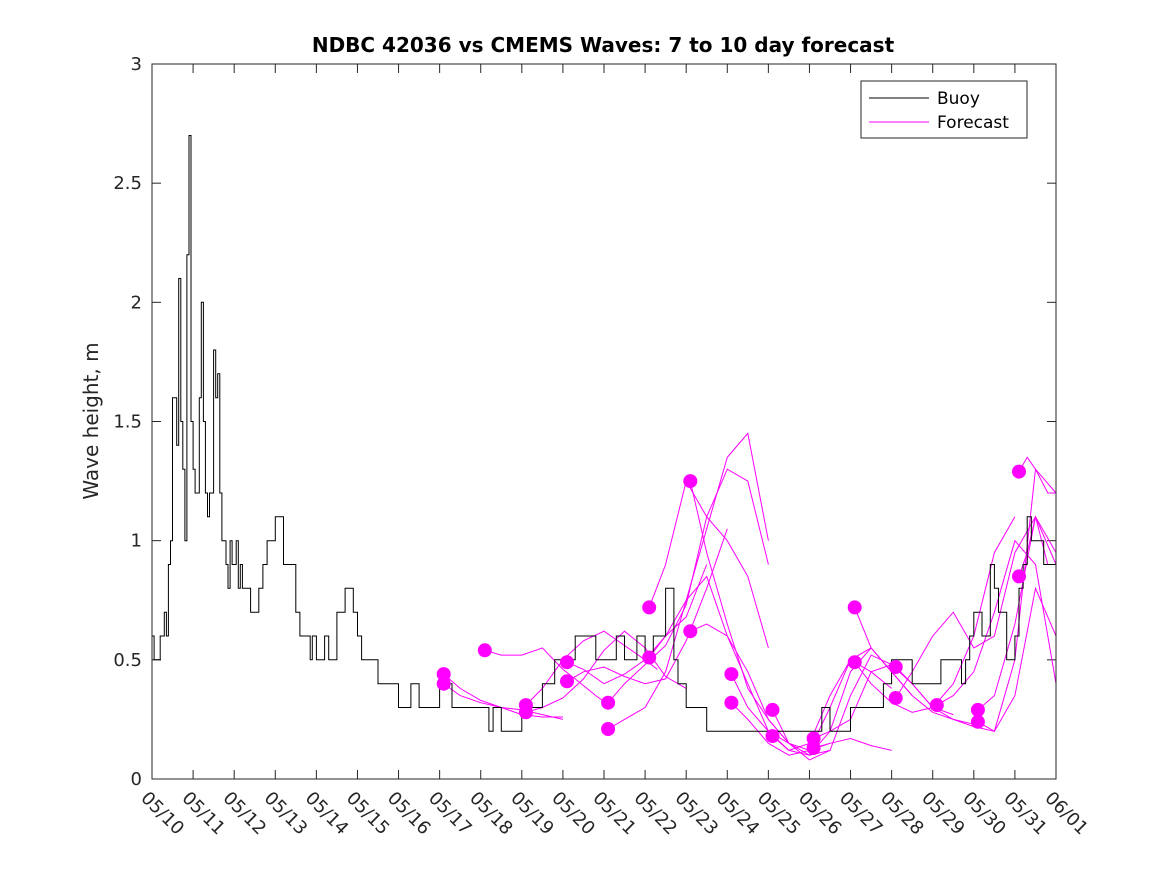 Image resolution: width=1167 pixels, height=875 pixels. What do you see at coordinates (973, 123) in the screenshot?
I see `legend-label-forecast: Forecast` at bounding box center [973, 123].